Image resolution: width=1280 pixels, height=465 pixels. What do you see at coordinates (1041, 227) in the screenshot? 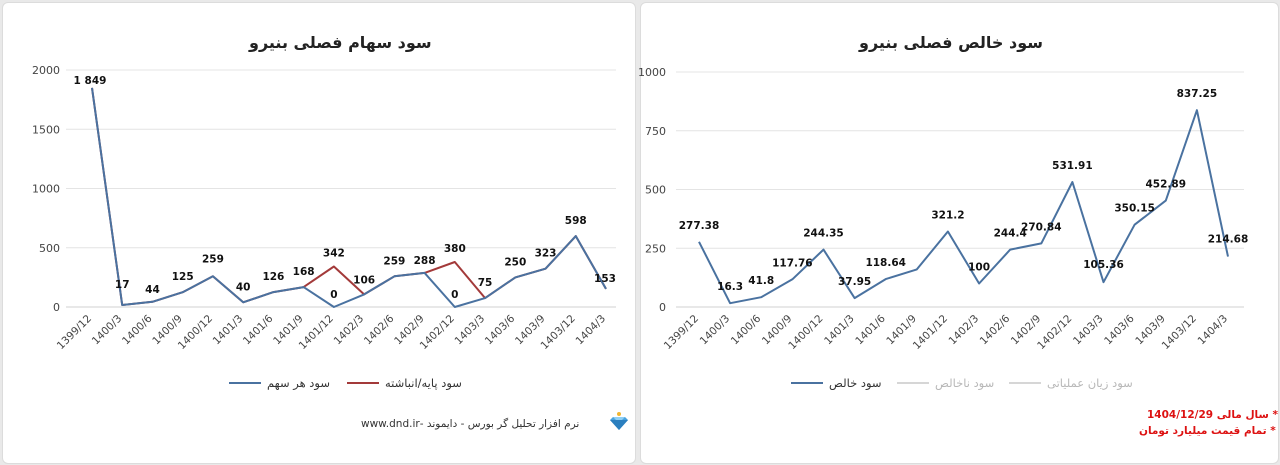
I see `right-data-label: 270.84` at bounding box center [1041, 227].